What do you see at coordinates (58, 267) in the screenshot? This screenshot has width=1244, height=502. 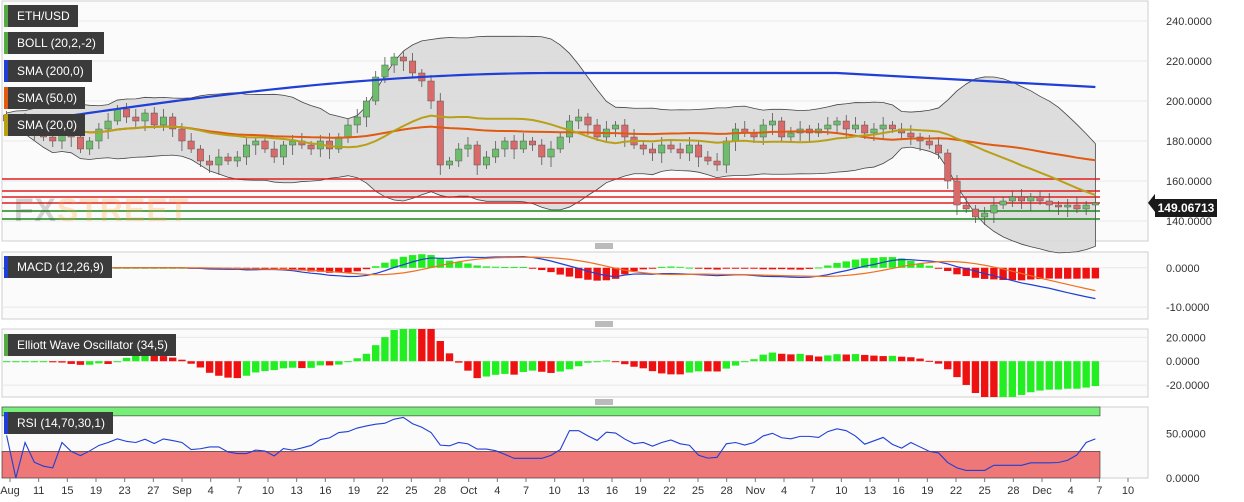 I see `macd-tag: MACD (12,26,9)` at bounding box center [58, 267].